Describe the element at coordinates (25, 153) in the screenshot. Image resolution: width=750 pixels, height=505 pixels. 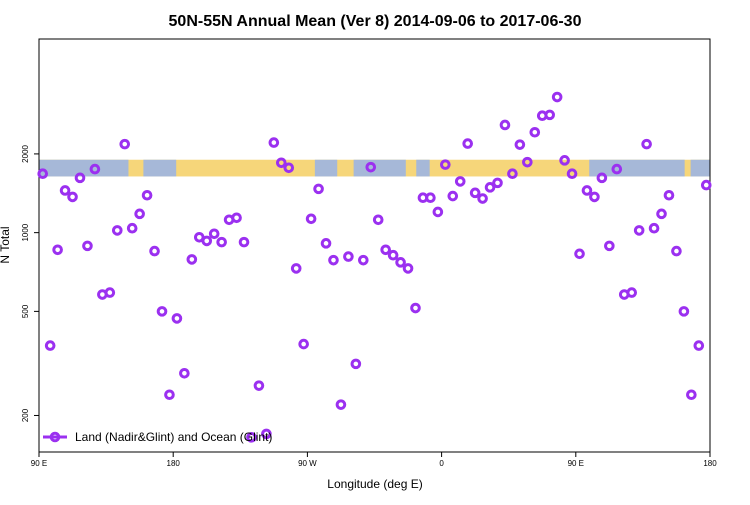
I see `y-tick-label: 2000` at that location.